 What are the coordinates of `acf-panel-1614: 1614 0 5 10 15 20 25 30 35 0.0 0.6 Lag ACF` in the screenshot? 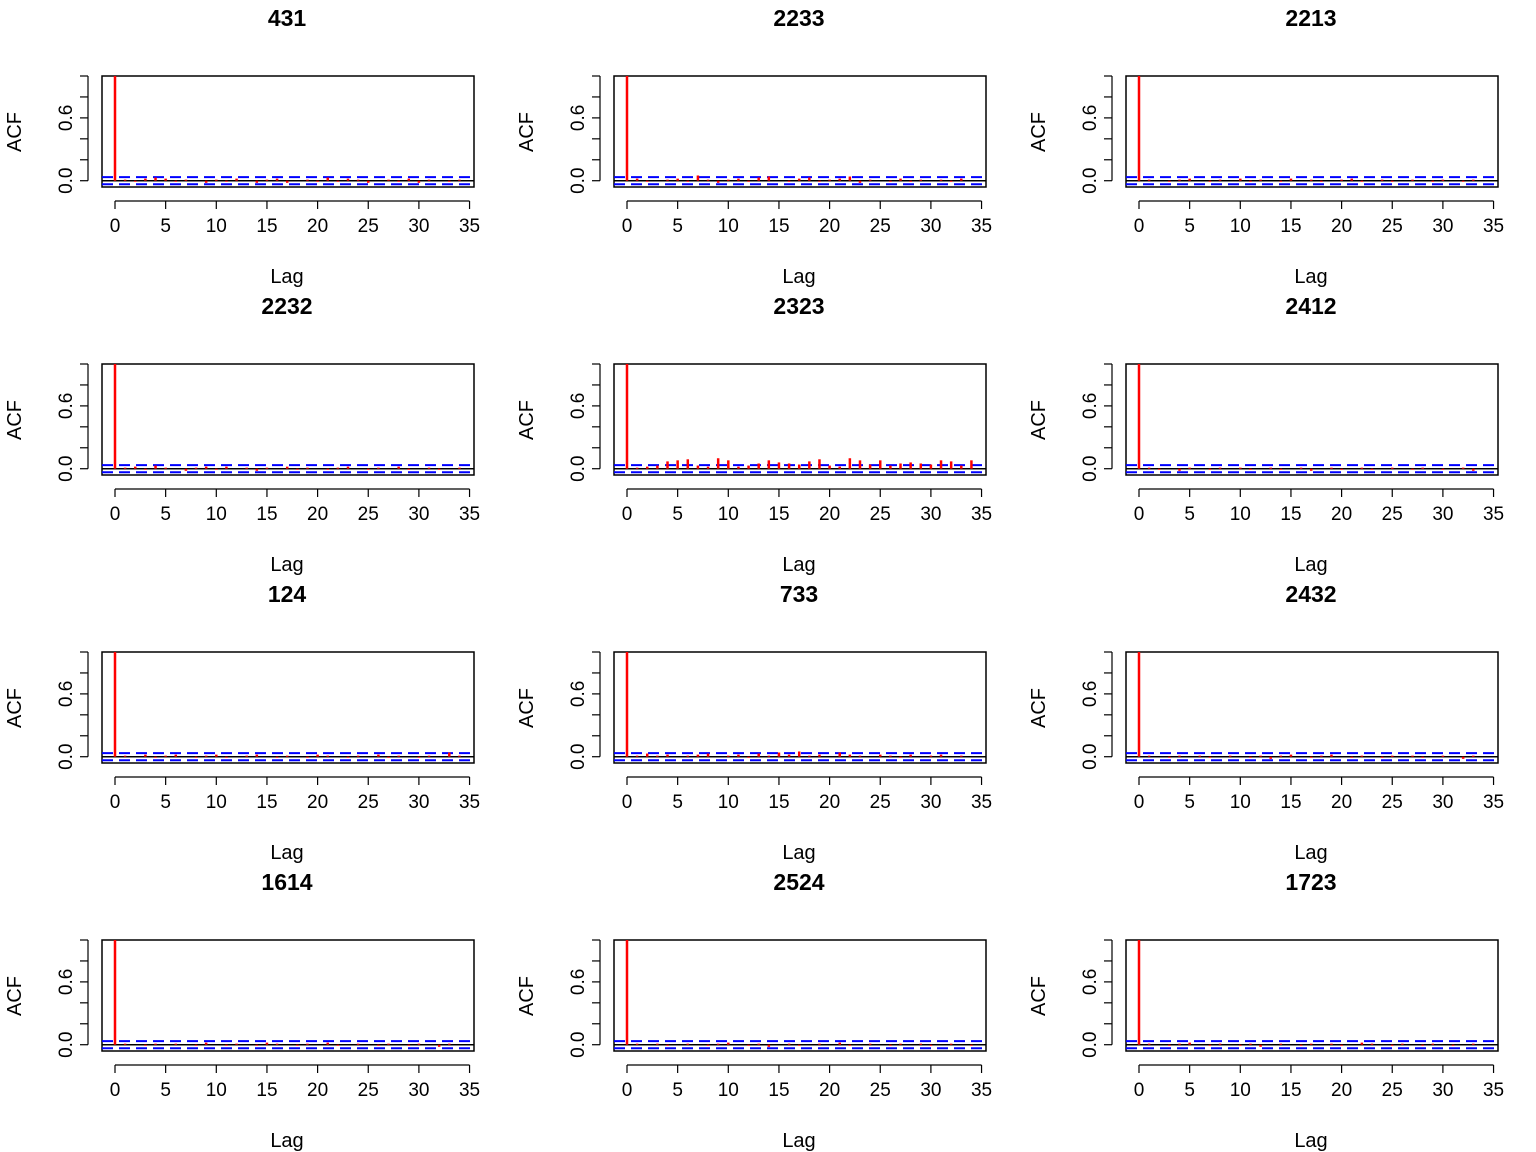 It's located at (256, 1008).